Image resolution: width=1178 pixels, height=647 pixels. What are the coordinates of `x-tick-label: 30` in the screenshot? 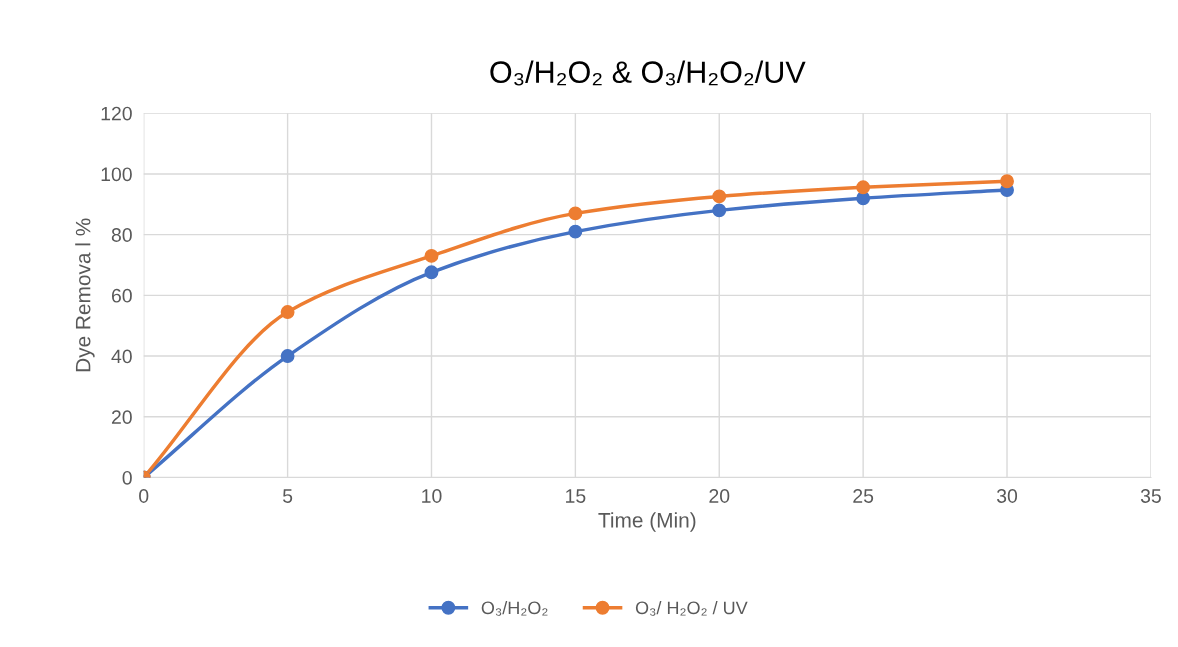 It's located at (1007, 496).